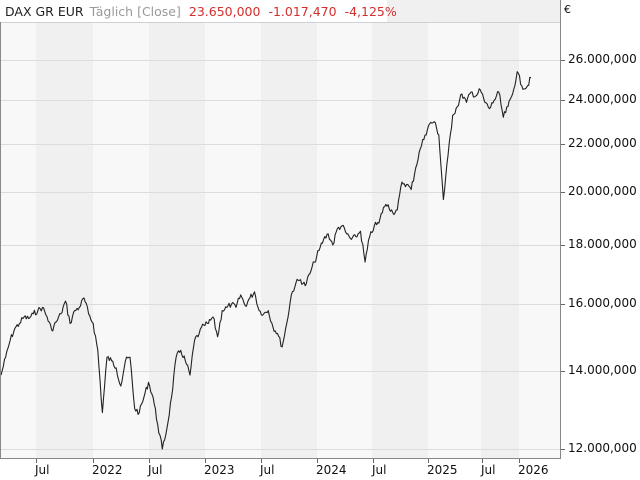  I want to click on currency-label: €, so click(567, 9).